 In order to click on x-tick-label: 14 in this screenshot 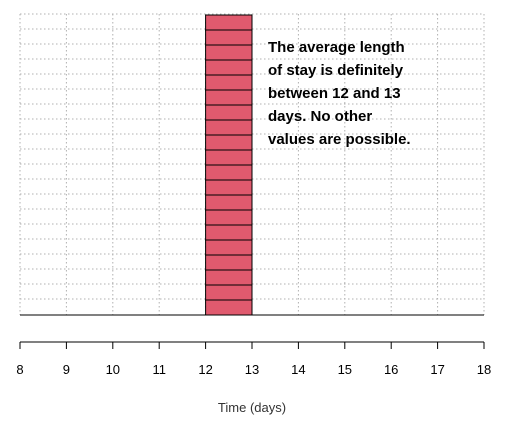, I will do `click(298, 369)`.